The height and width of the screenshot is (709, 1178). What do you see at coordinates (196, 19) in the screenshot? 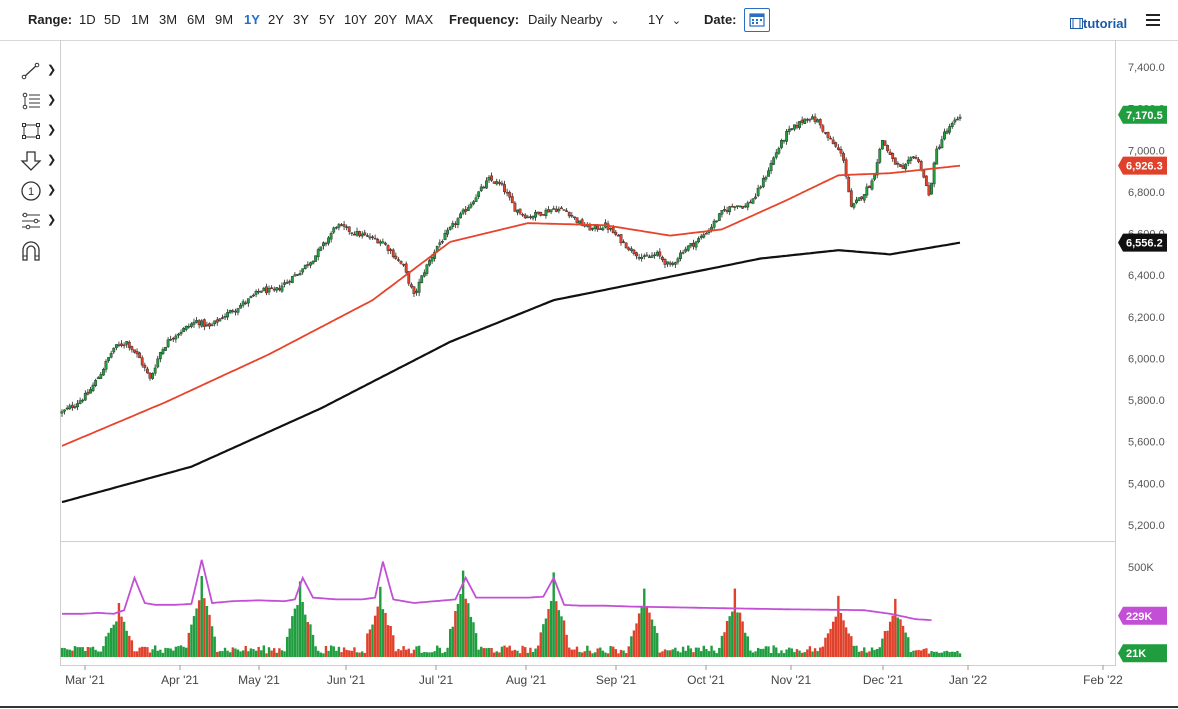
I see `range-6m-button: 6M` at bounding box center [196, 19].